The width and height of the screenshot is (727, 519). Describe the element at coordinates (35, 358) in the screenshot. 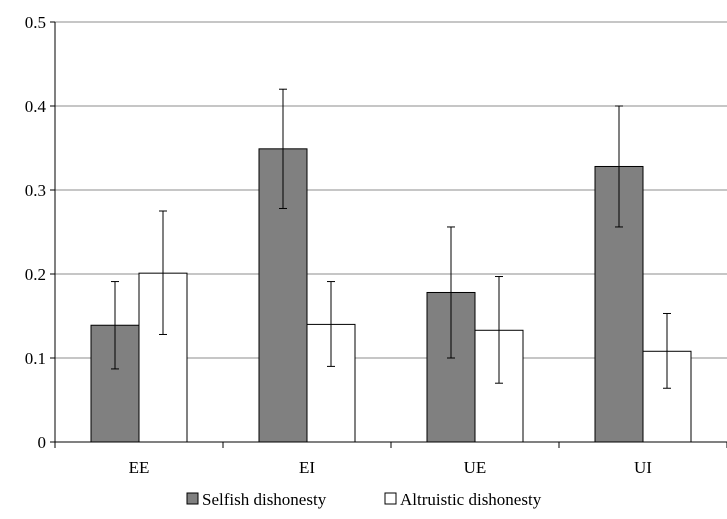

I see `y-tick-label: 0.1` at that location.